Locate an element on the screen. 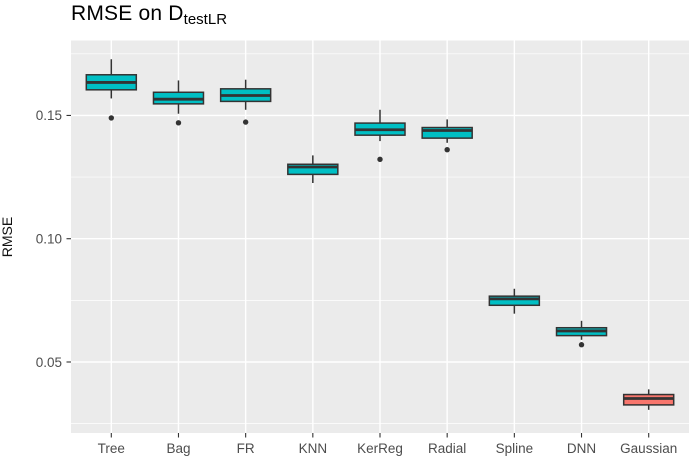  y-tick-label: 0.10 is located at coordinates (49, 239).